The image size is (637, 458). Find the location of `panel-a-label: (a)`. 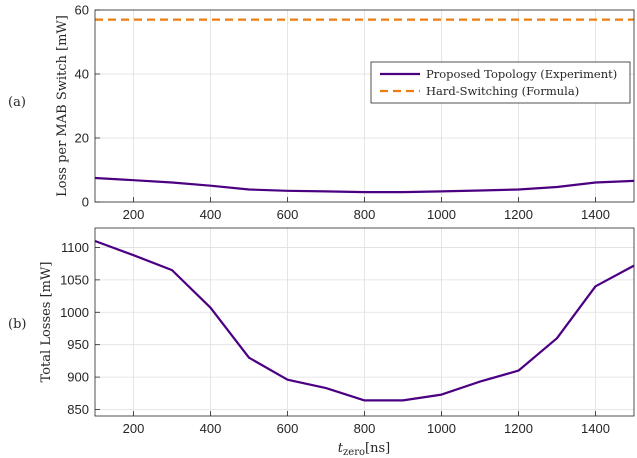

panel-a-label: (a) is located at coordinates (17, 102).